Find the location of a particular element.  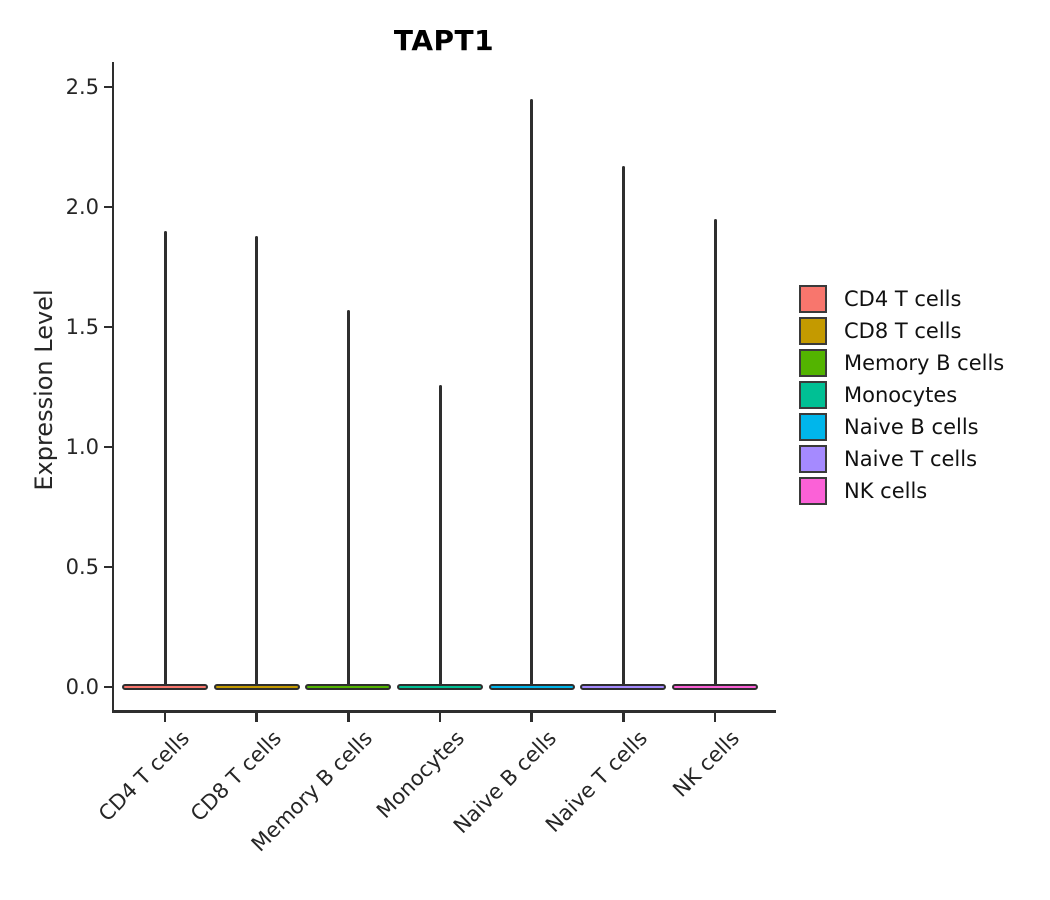

legend-label: Naive T cells is located at coordinates (911, 459).